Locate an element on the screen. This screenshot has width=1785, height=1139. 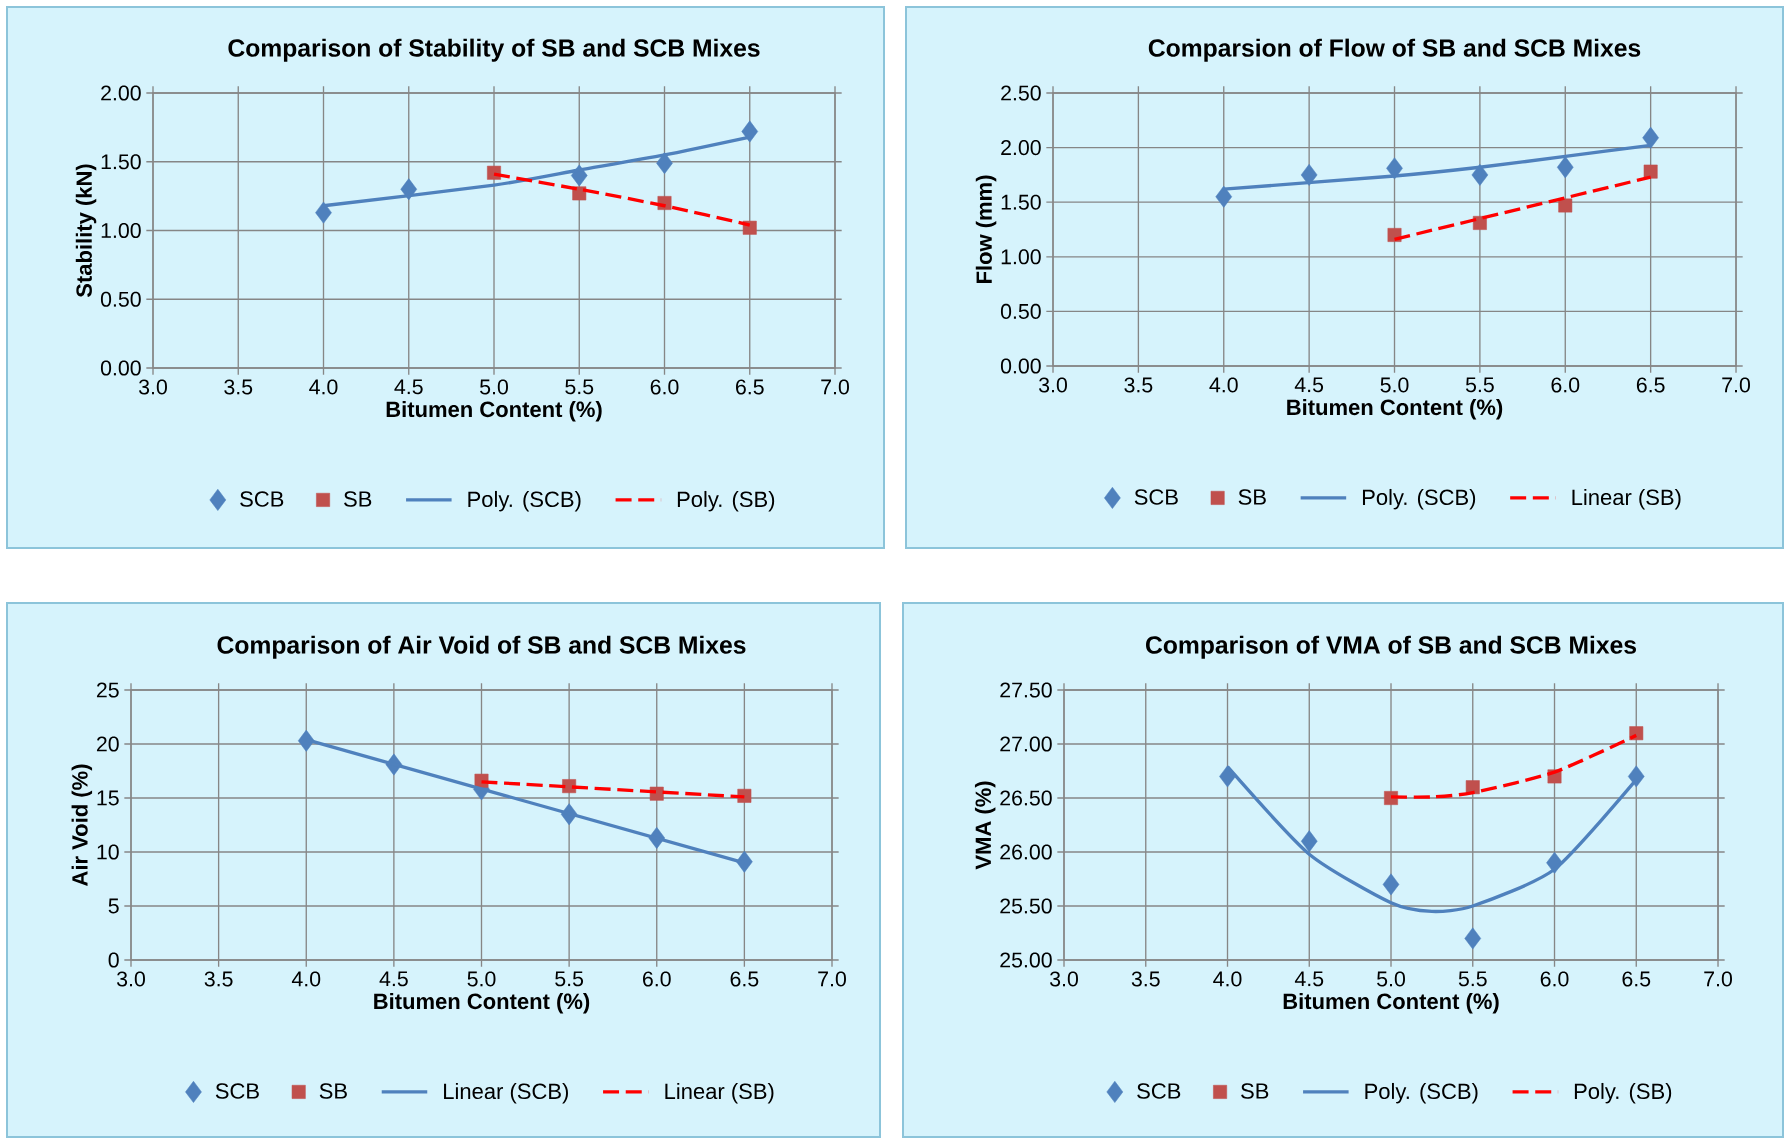
y-tick-label: 10 is located at coordinates (108, 852).